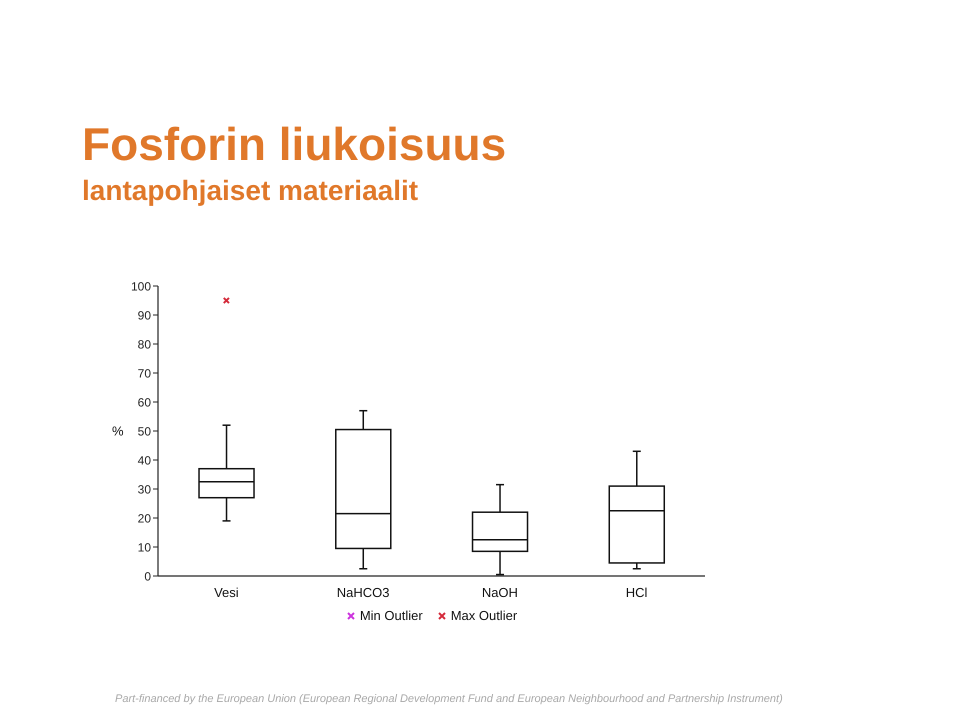 This screenshot has width=960, height=718. I want to click on y-tick-label: 0, so click(148, 576).